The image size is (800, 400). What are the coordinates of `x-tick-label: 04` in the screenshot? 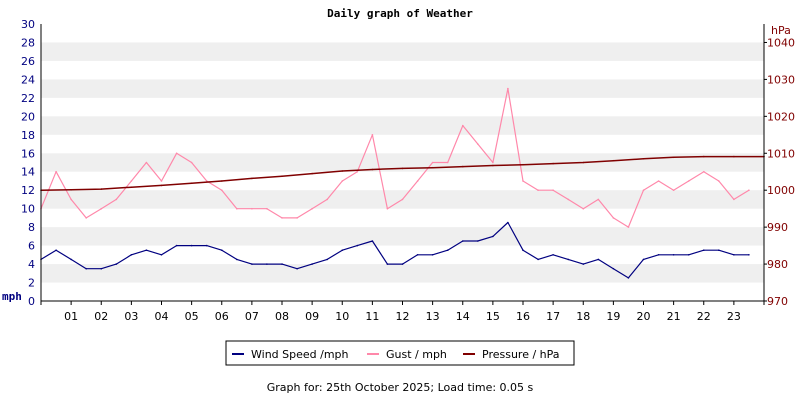 It's located at (162, 316).